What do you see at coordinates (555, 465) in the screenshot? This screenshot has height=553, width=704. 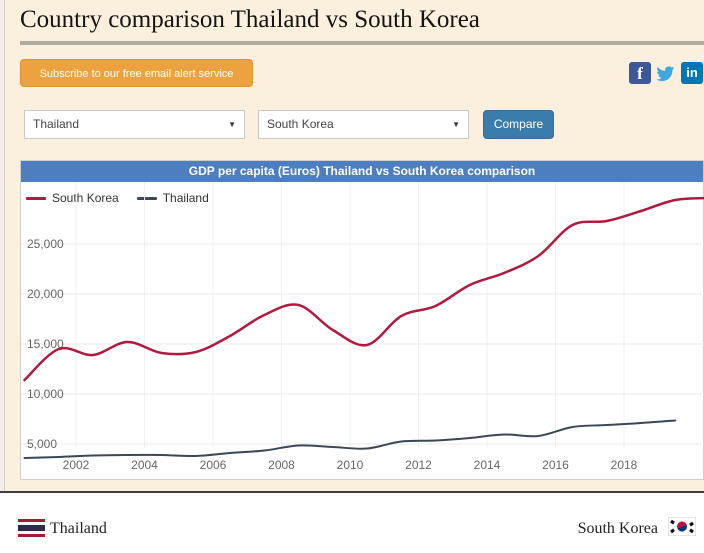 I see `x-axis-tick-label: 2016` at bounding box center [555, 465].